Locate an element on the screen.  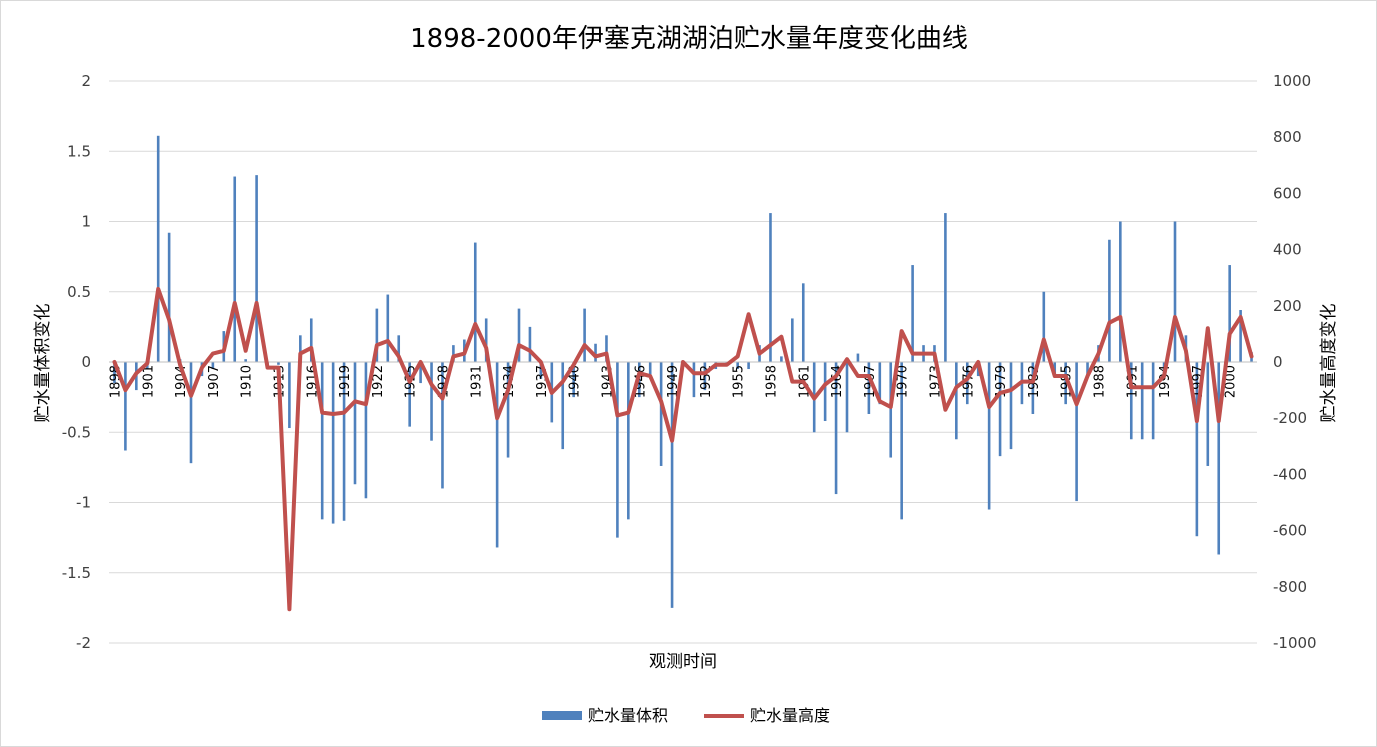
bar-1961 is located at coordinates (803, 322).